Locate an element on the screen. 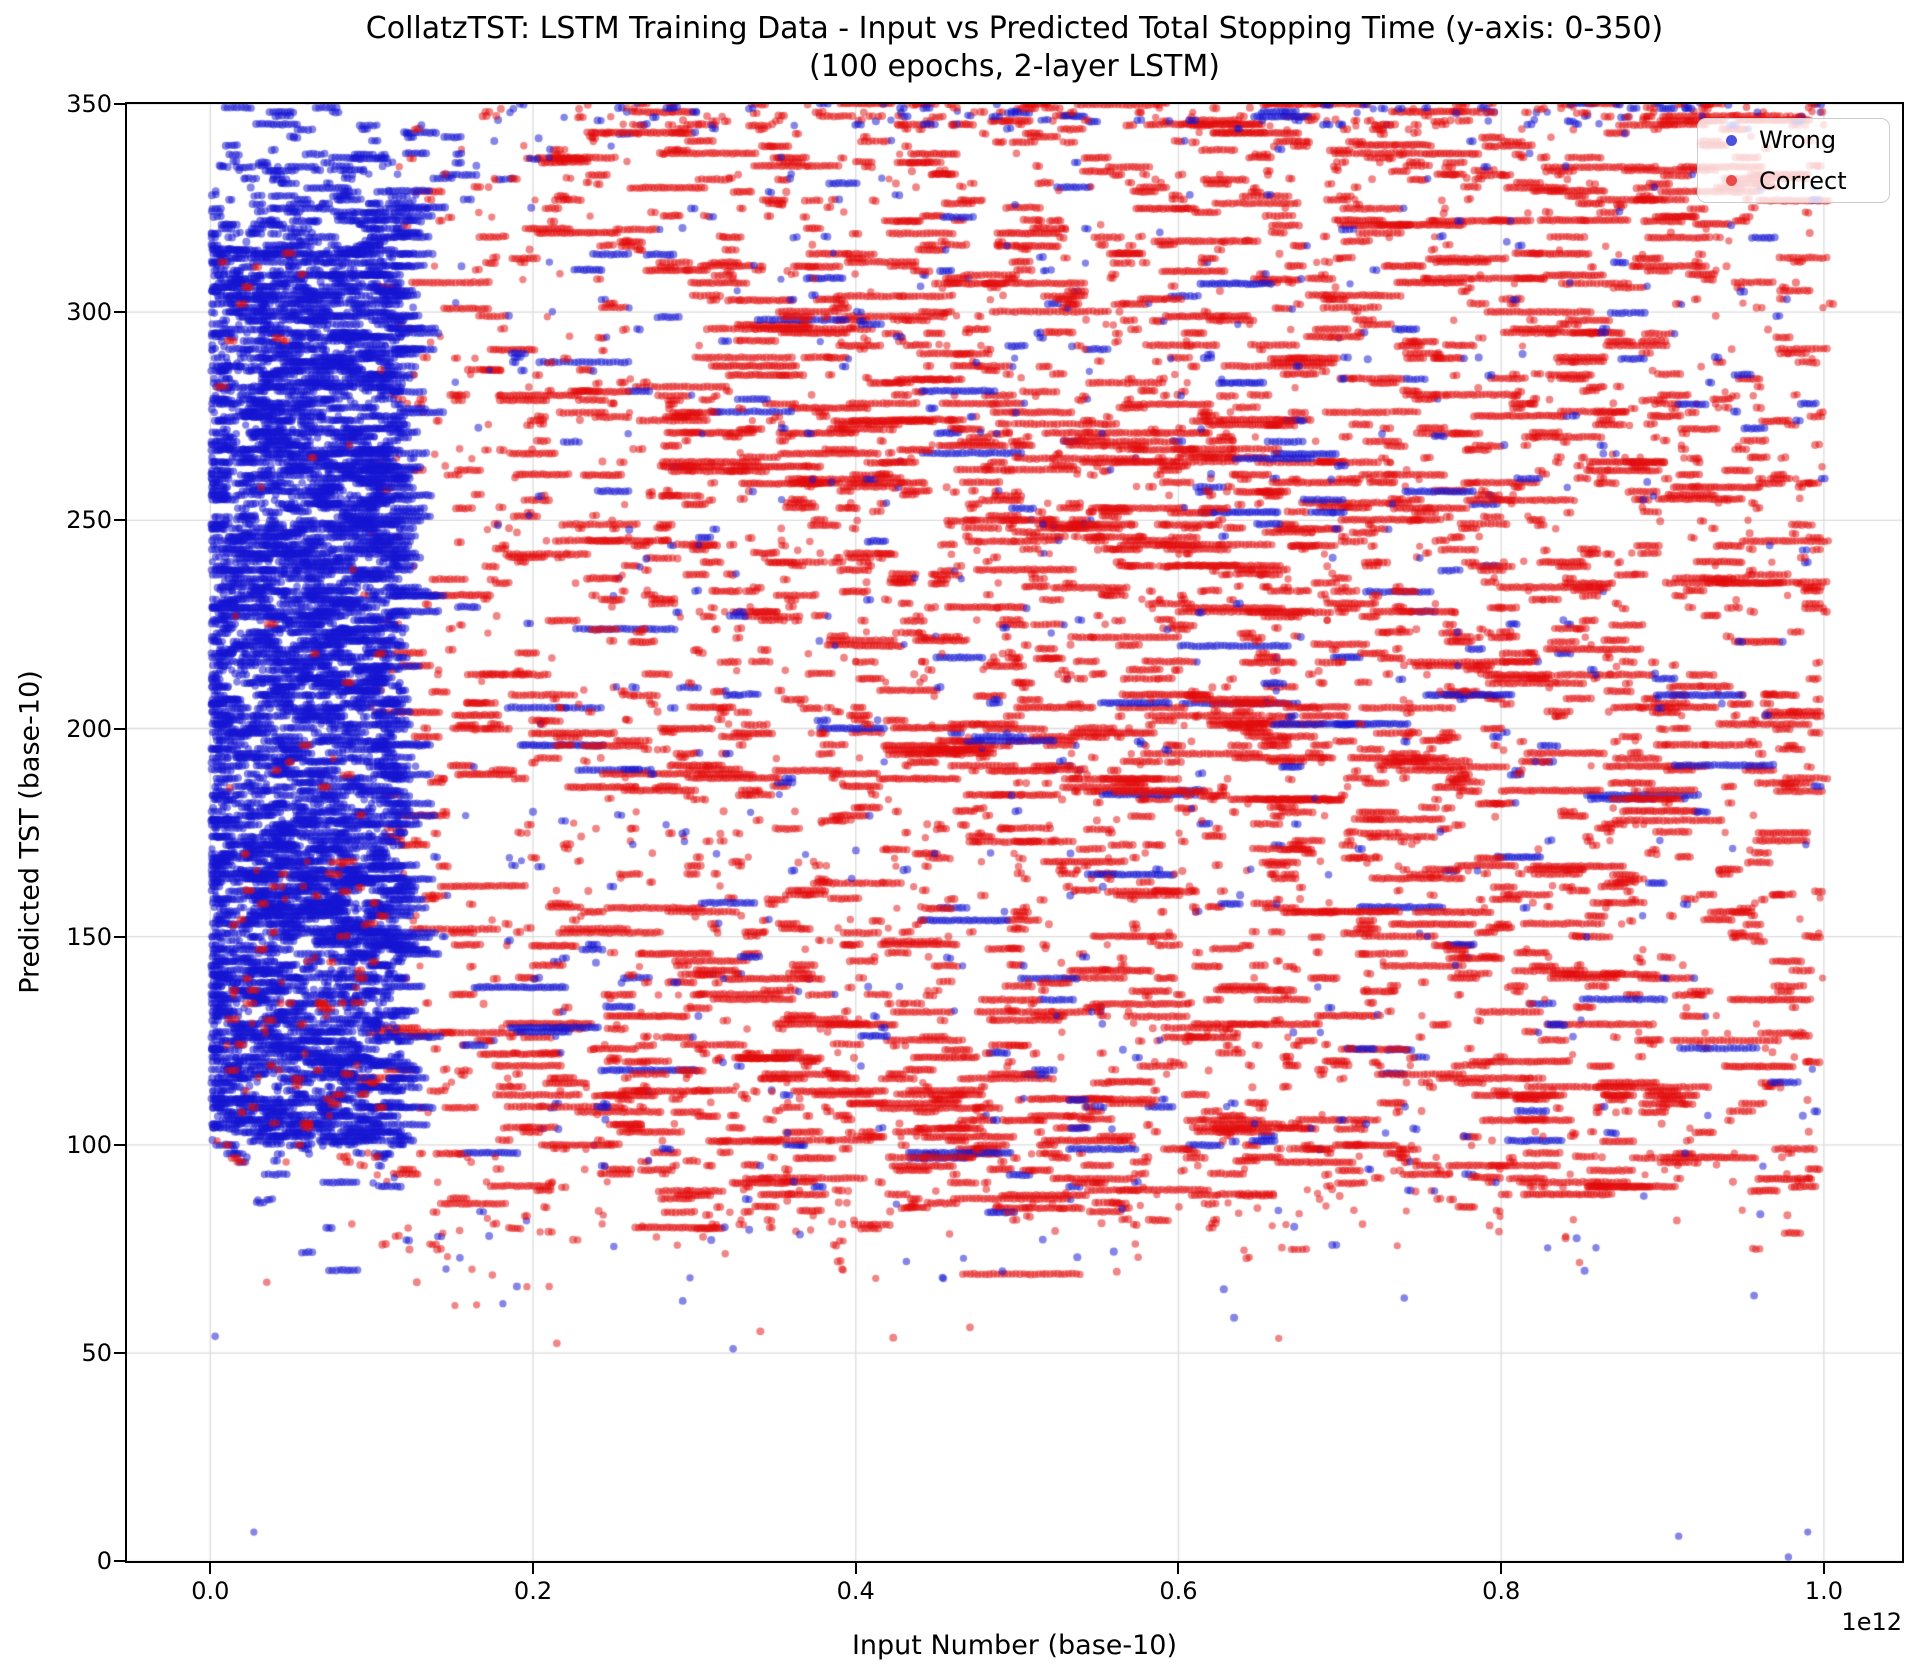 The height and width of the screenshot is (1677, 1920). x-tick-label: 0.6 is located at coordinates (1178, 1591).